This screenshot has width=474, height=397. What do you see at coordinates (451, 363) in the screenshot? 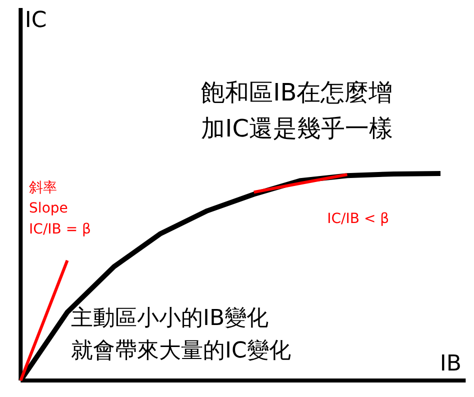
I see `x-axis-title: IB` at bounding box center [451, 363].